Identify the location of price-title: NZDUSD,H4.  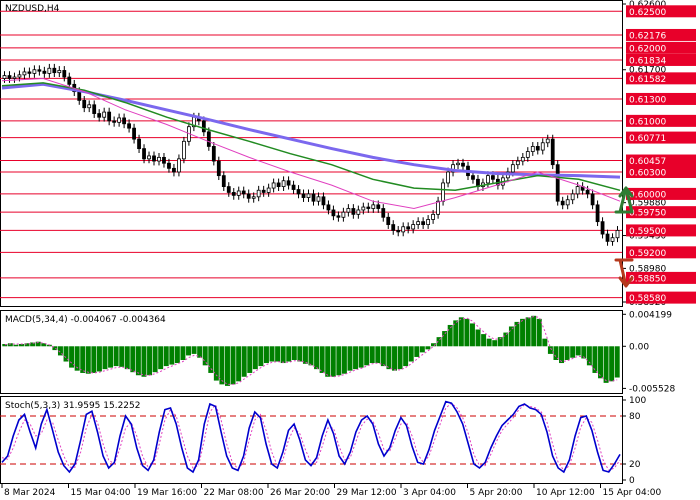
(32, 9).